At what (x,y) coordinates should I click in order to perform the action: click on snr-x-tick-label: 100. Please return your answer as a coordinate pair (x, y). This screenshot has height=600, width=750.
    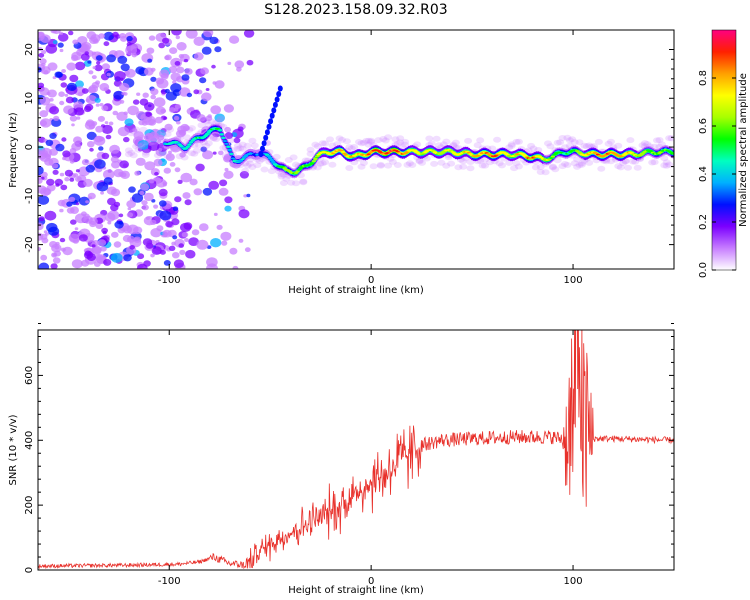
    Looking at the image, I should click on (573, 581).